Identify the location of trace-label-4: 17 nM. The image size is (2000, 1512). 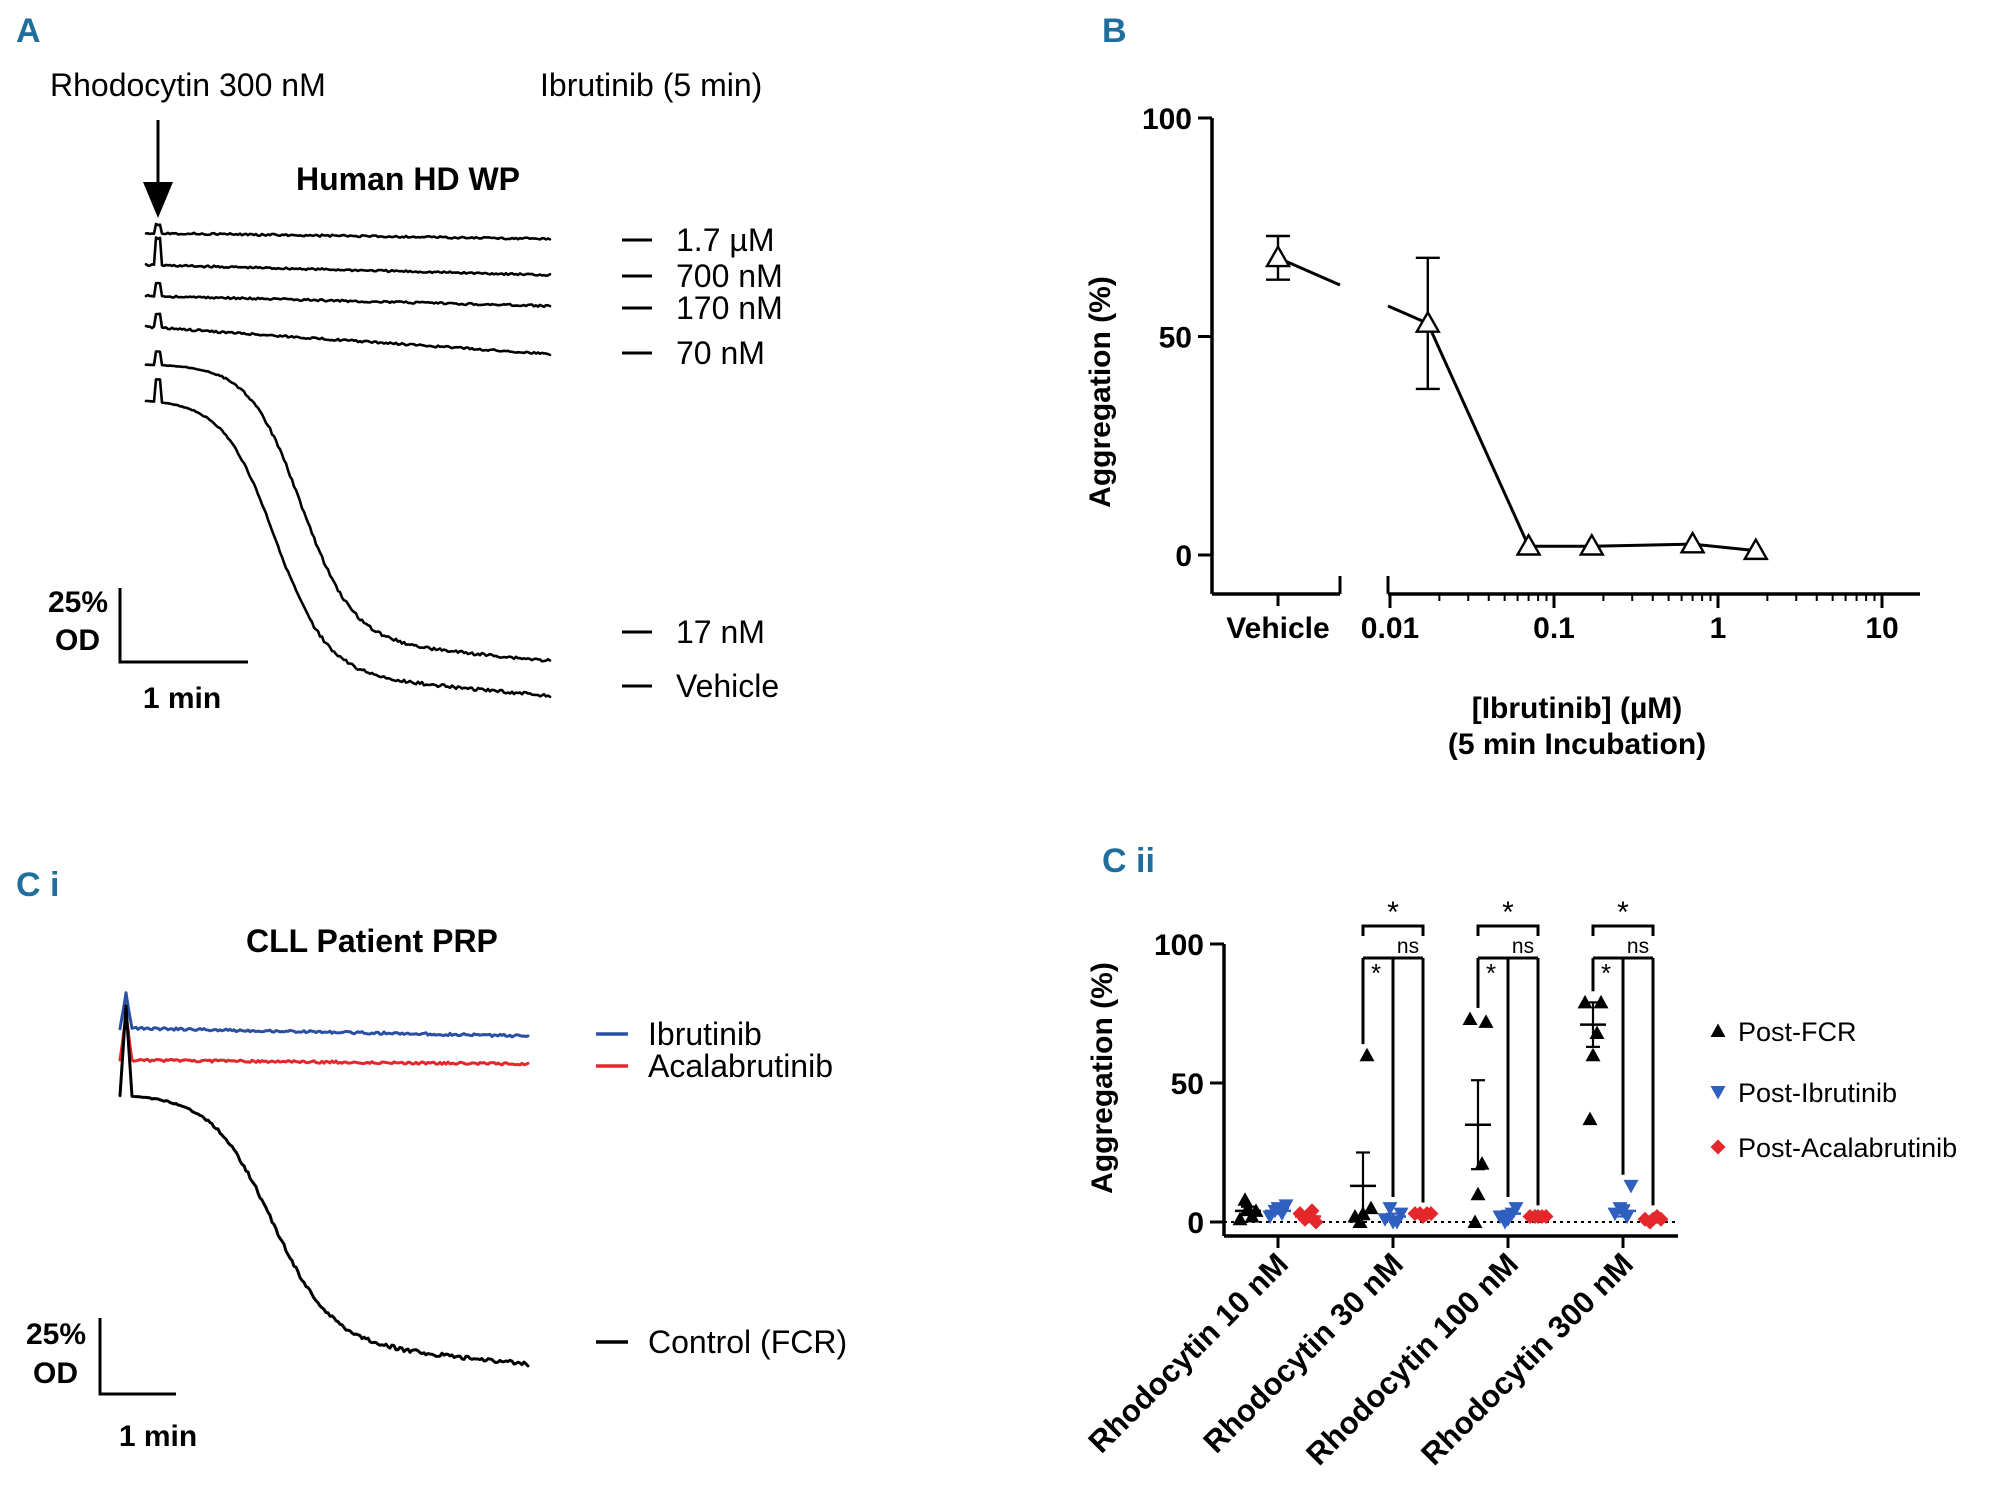
(720, 632).